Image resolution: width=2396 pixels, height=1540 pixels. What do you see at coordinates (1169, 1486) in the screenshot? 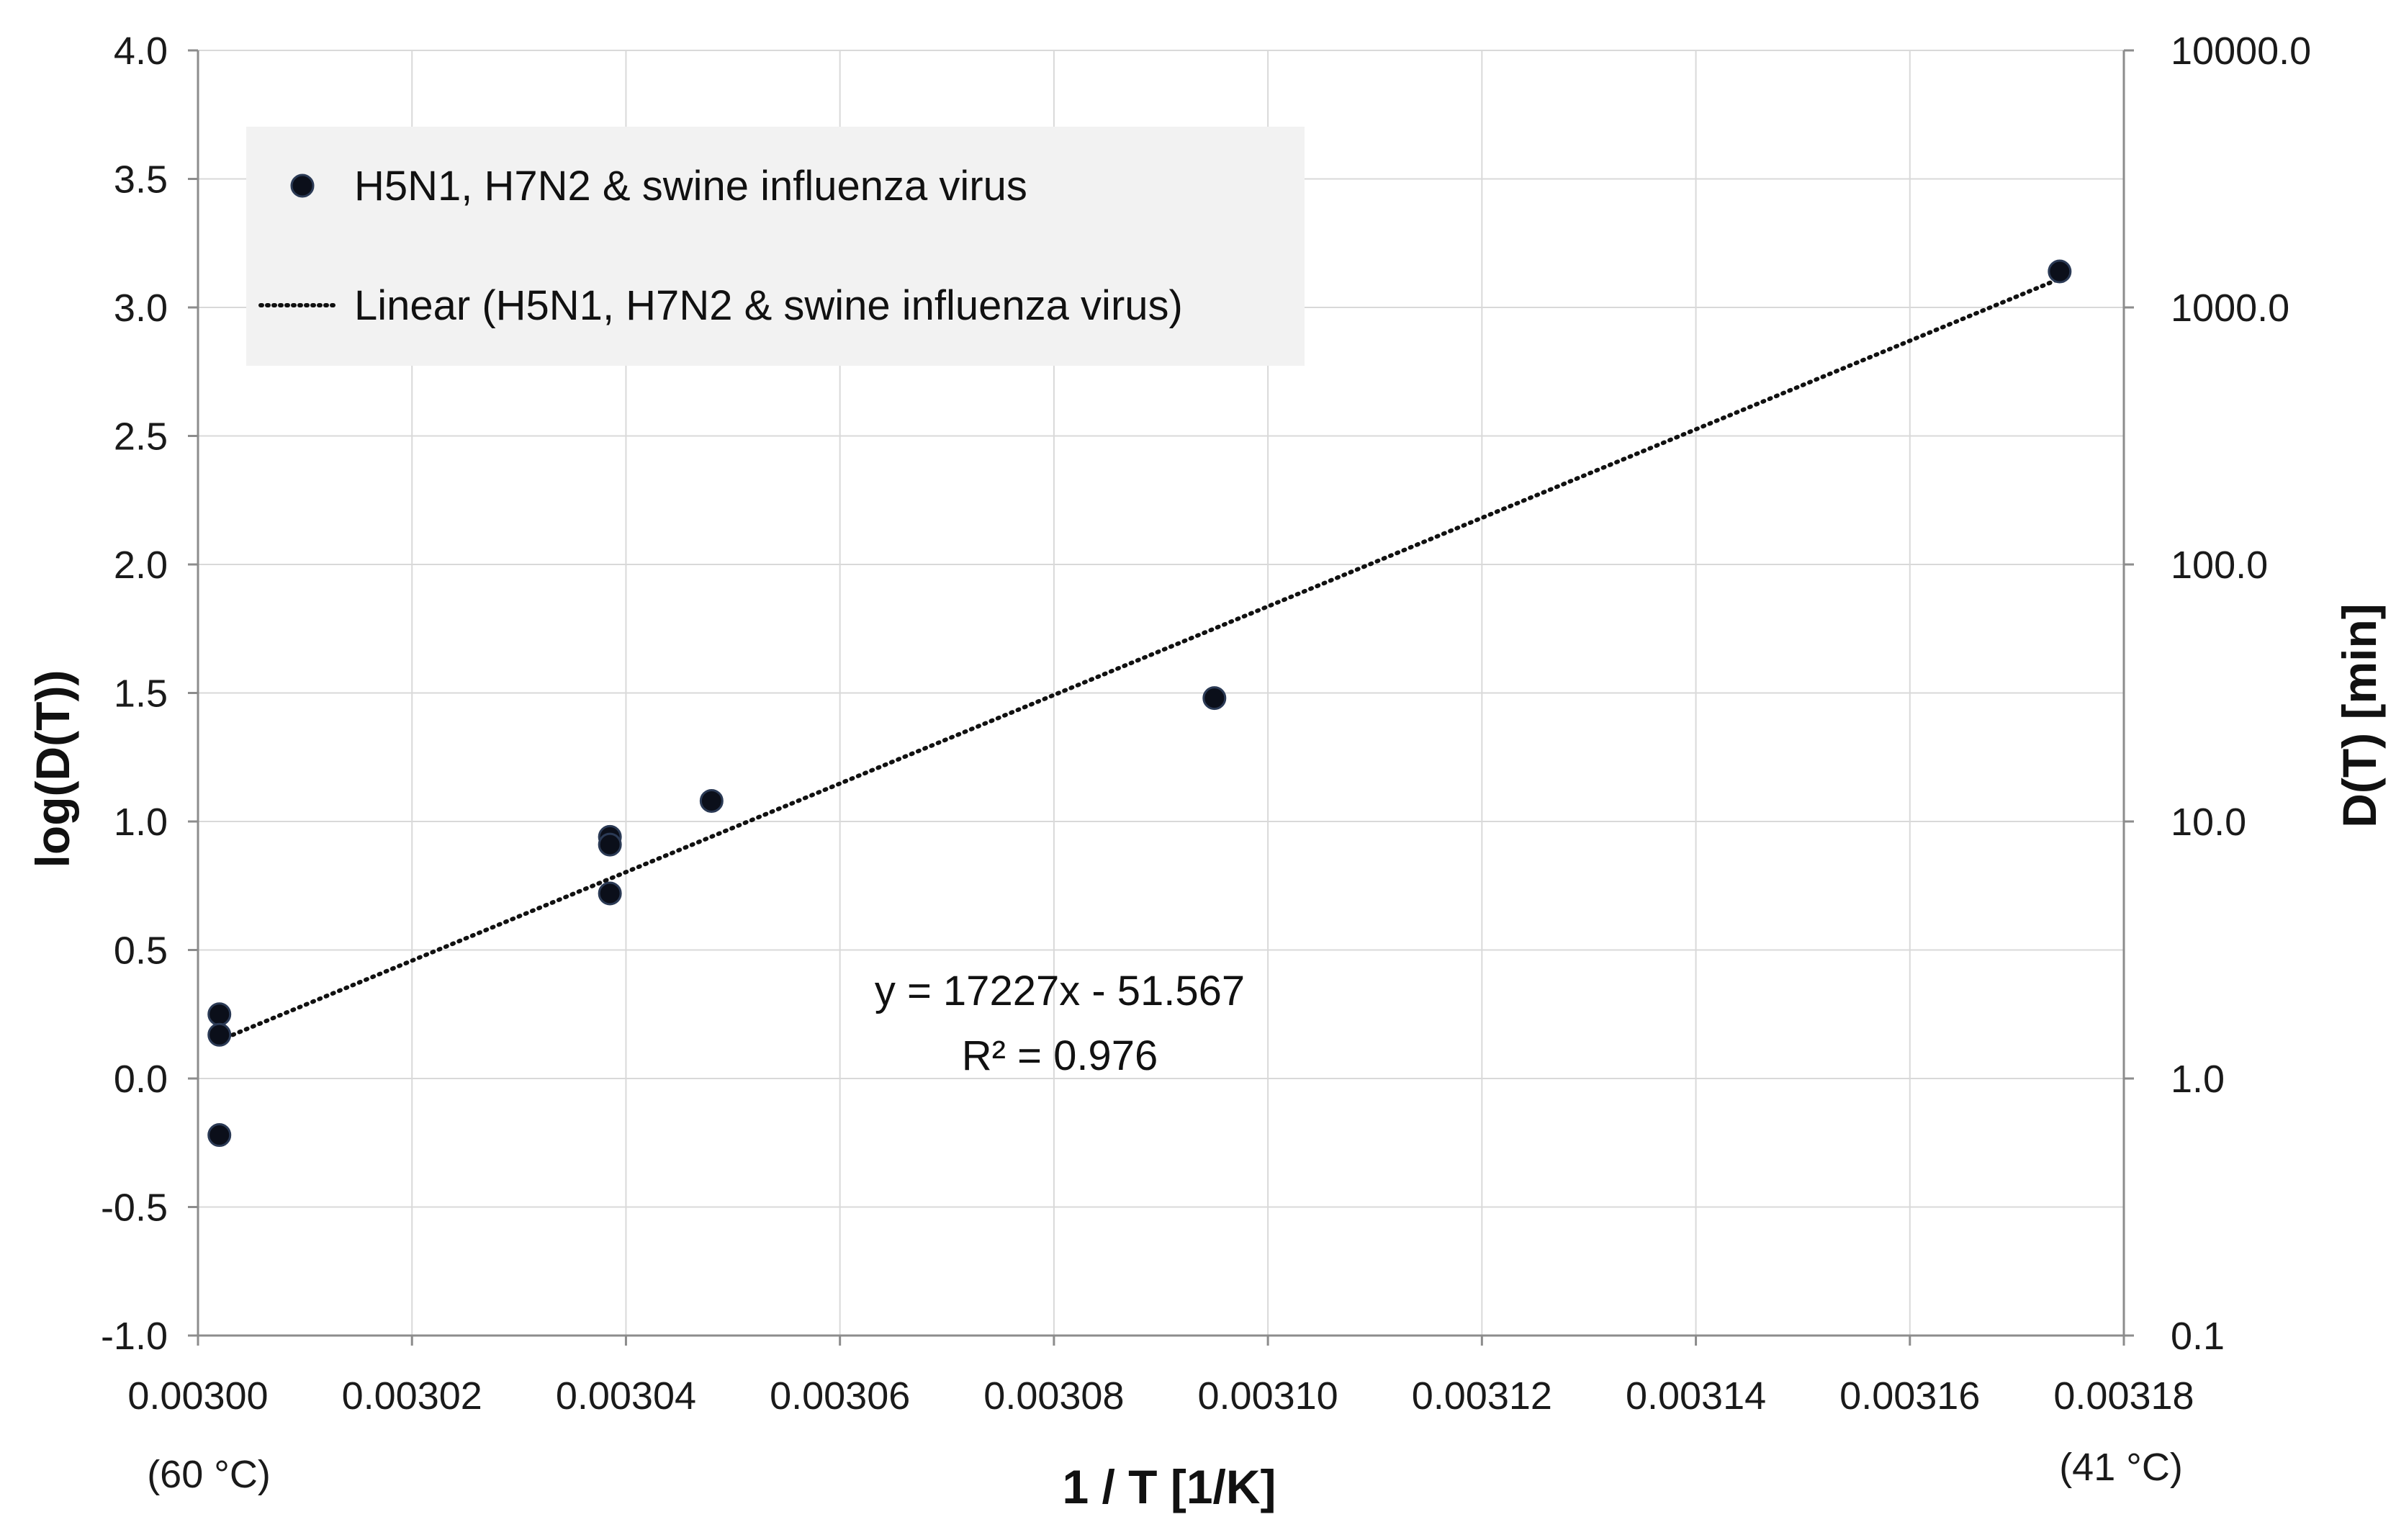
I see `x-axis-title: 1 / T [1/K]` at bounding box center [1169, 1486].